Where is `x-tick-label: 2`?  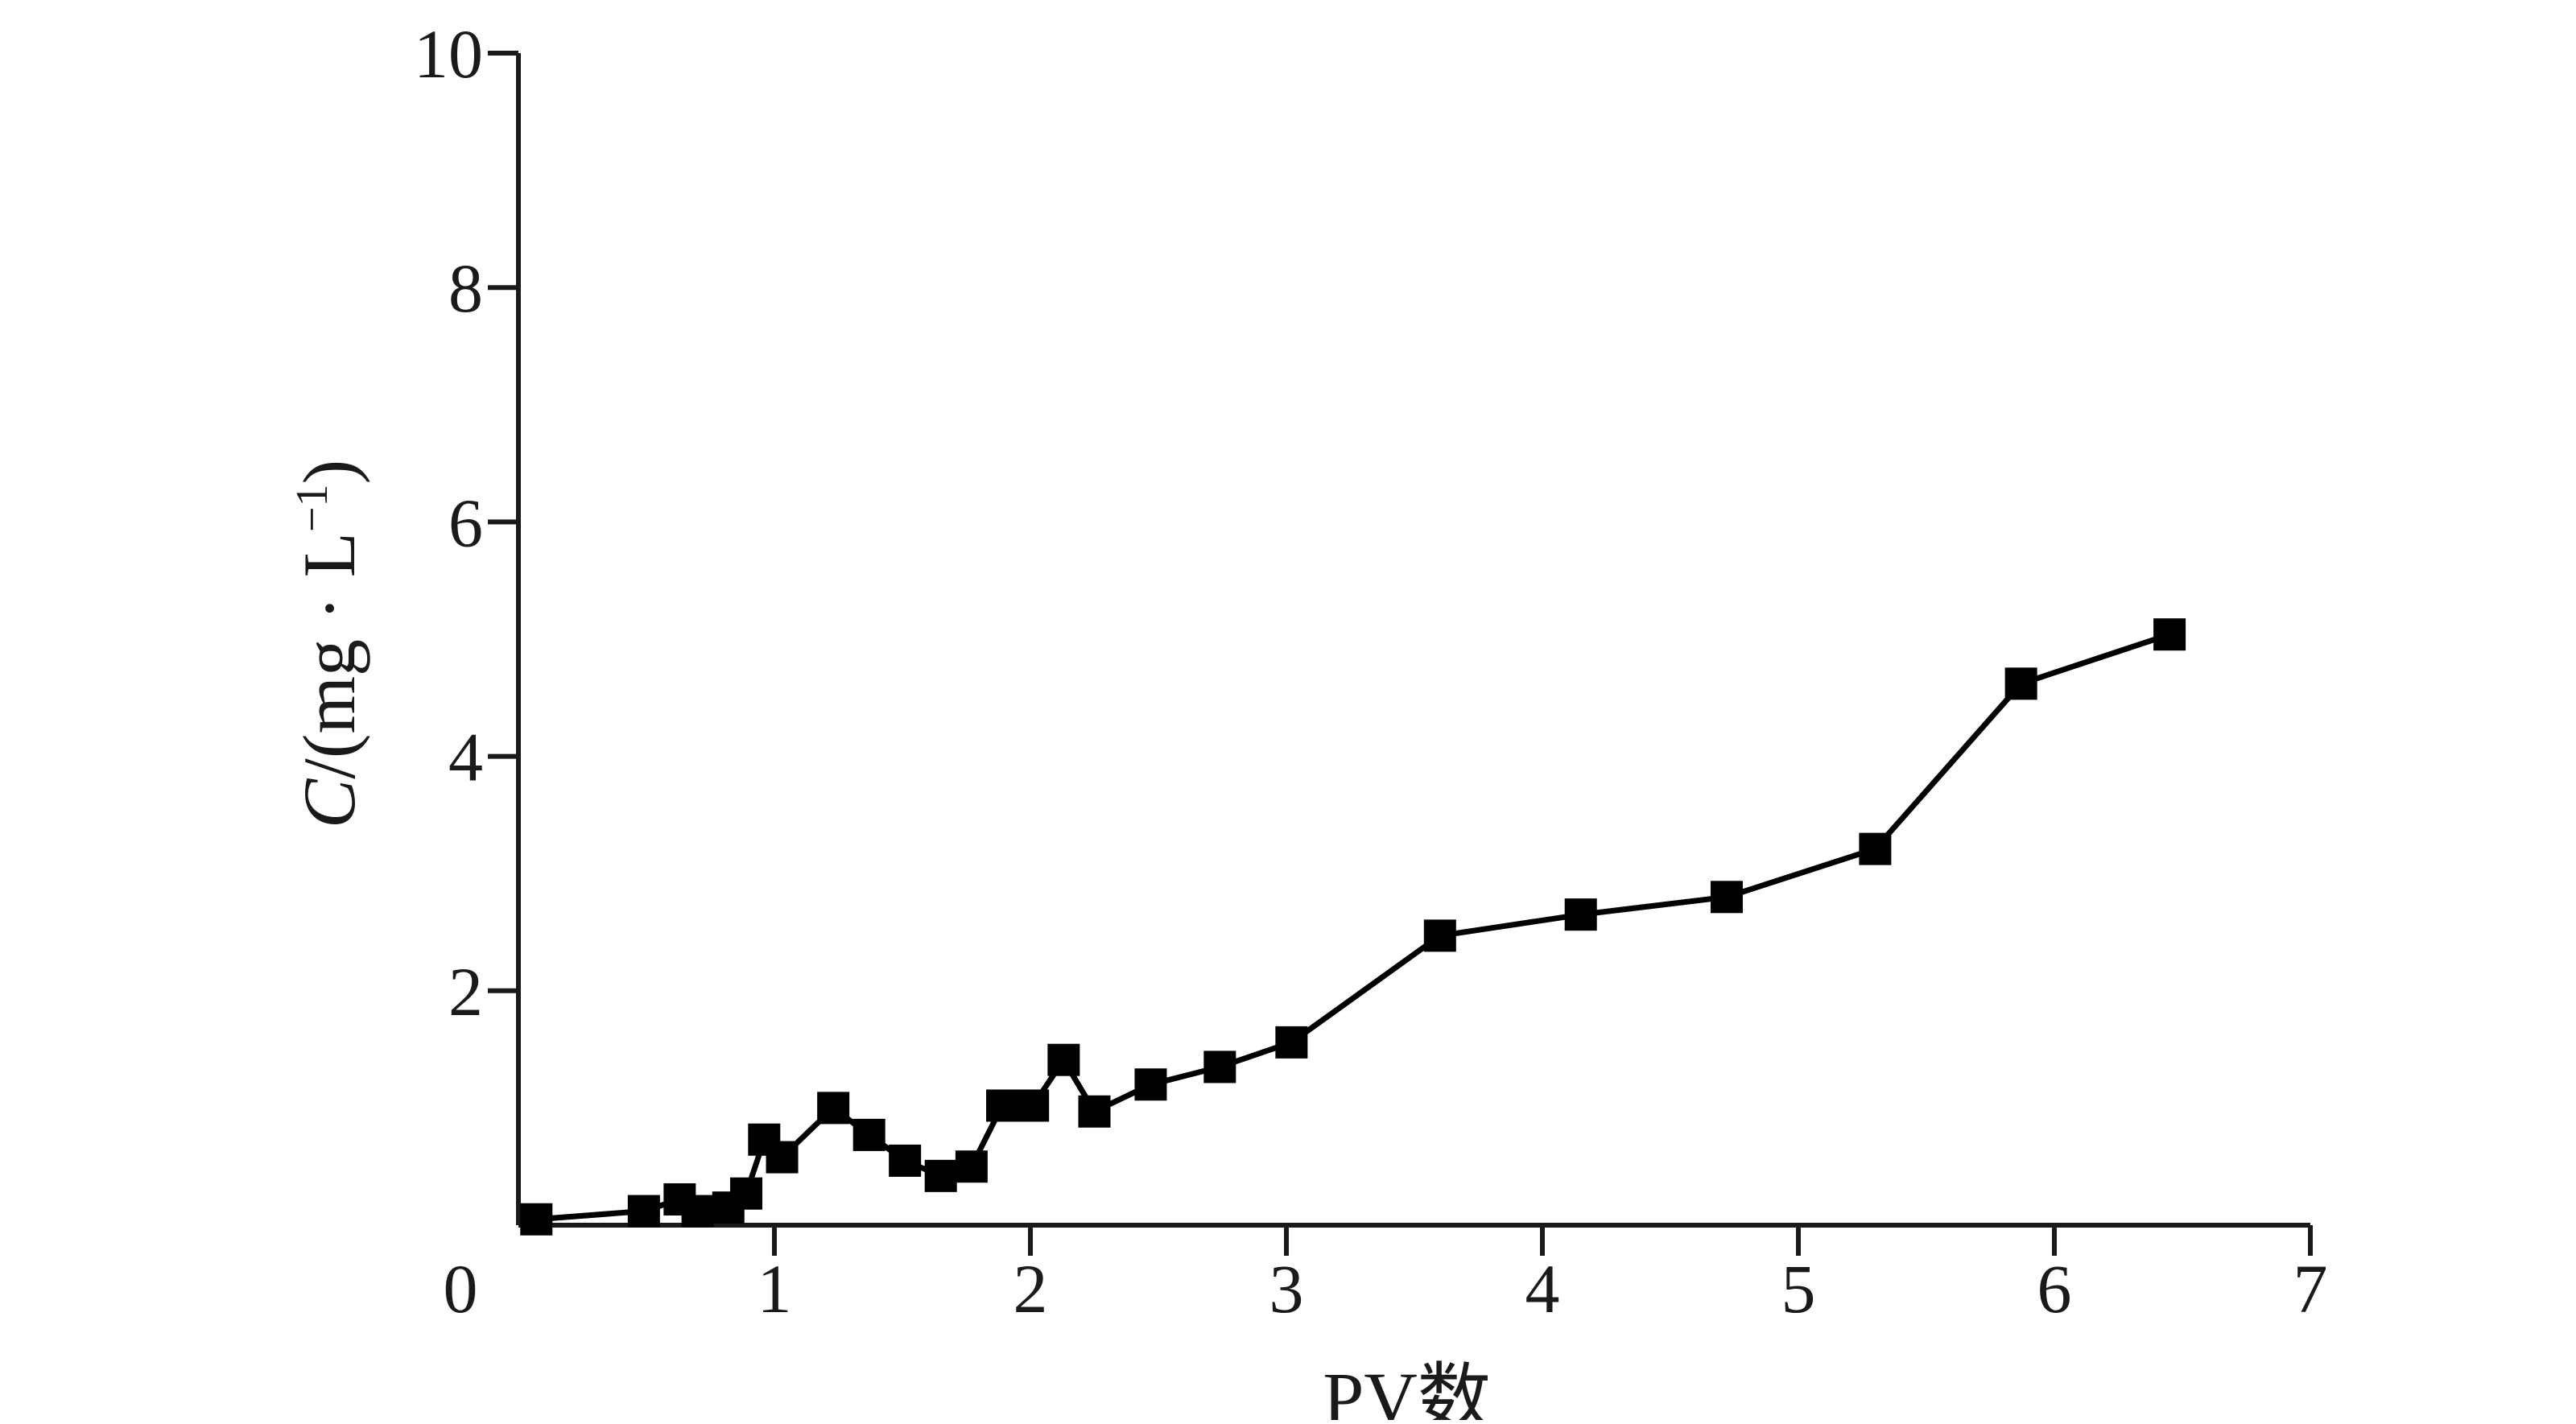
x-tick-label: 2 is located at coordinates (1030, 1288).